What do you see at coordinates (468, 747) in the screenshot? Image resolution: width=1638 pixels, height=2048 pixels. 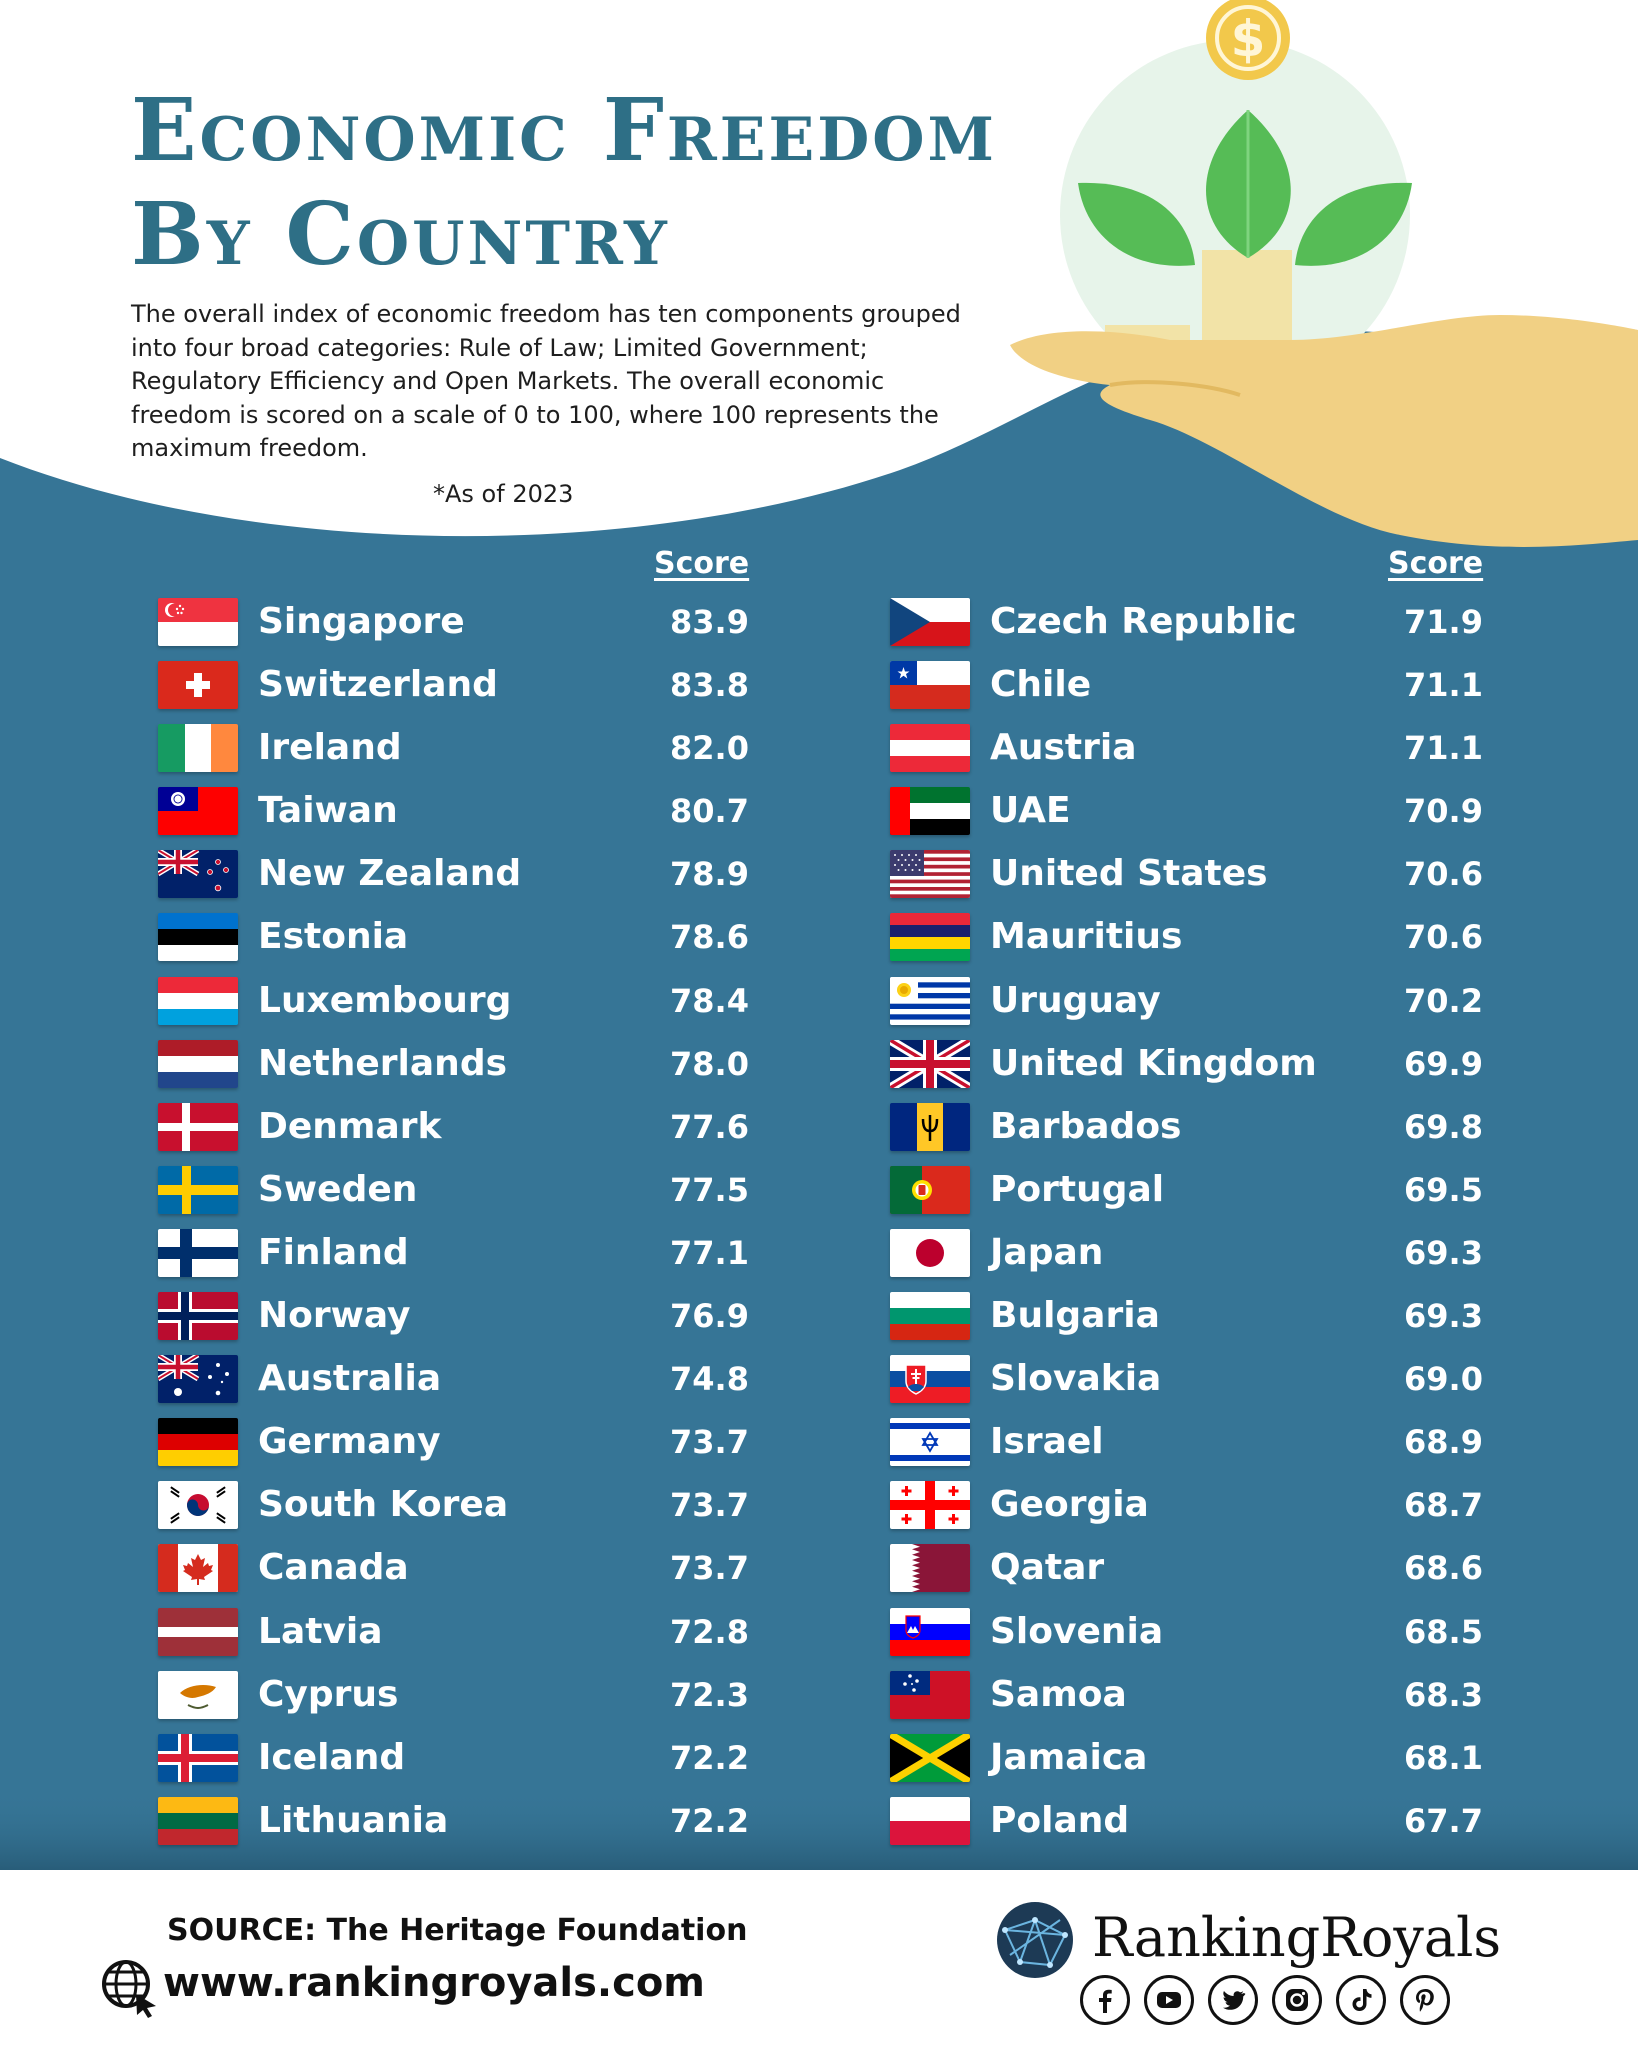 I see `country-row: Ireland 82.0` at bounding box center [468, 747].